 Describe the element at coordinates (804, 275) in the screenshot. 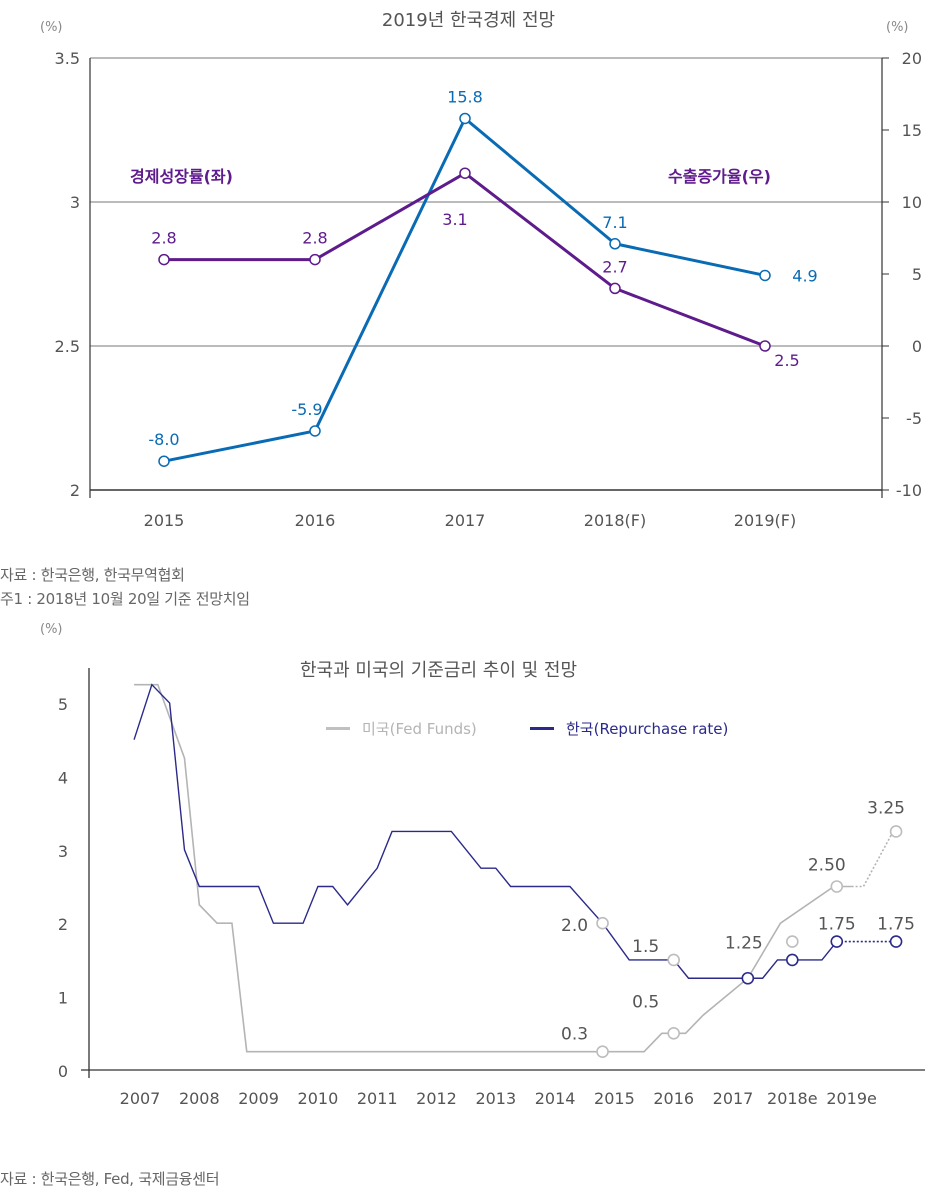

I see `data-label: 4.9` at that location.